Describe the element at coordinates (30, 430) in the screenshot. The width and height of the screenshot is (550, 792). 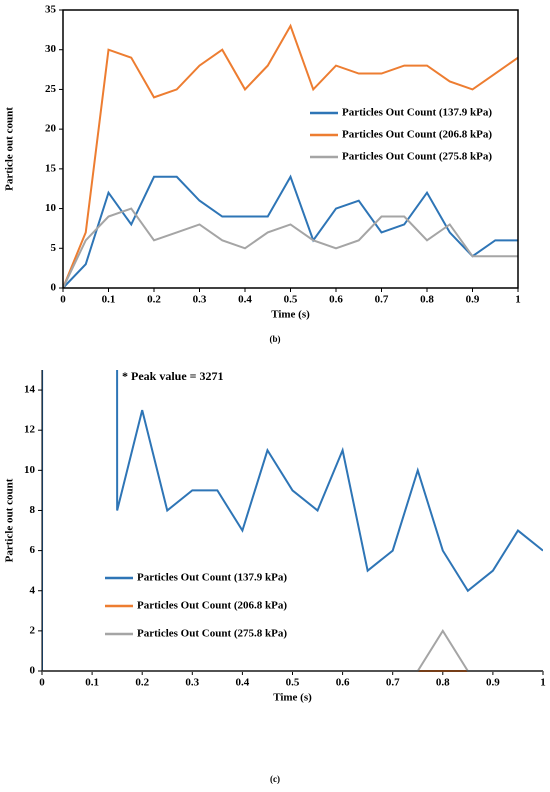
I see `y-tick-label: 12` at that location.